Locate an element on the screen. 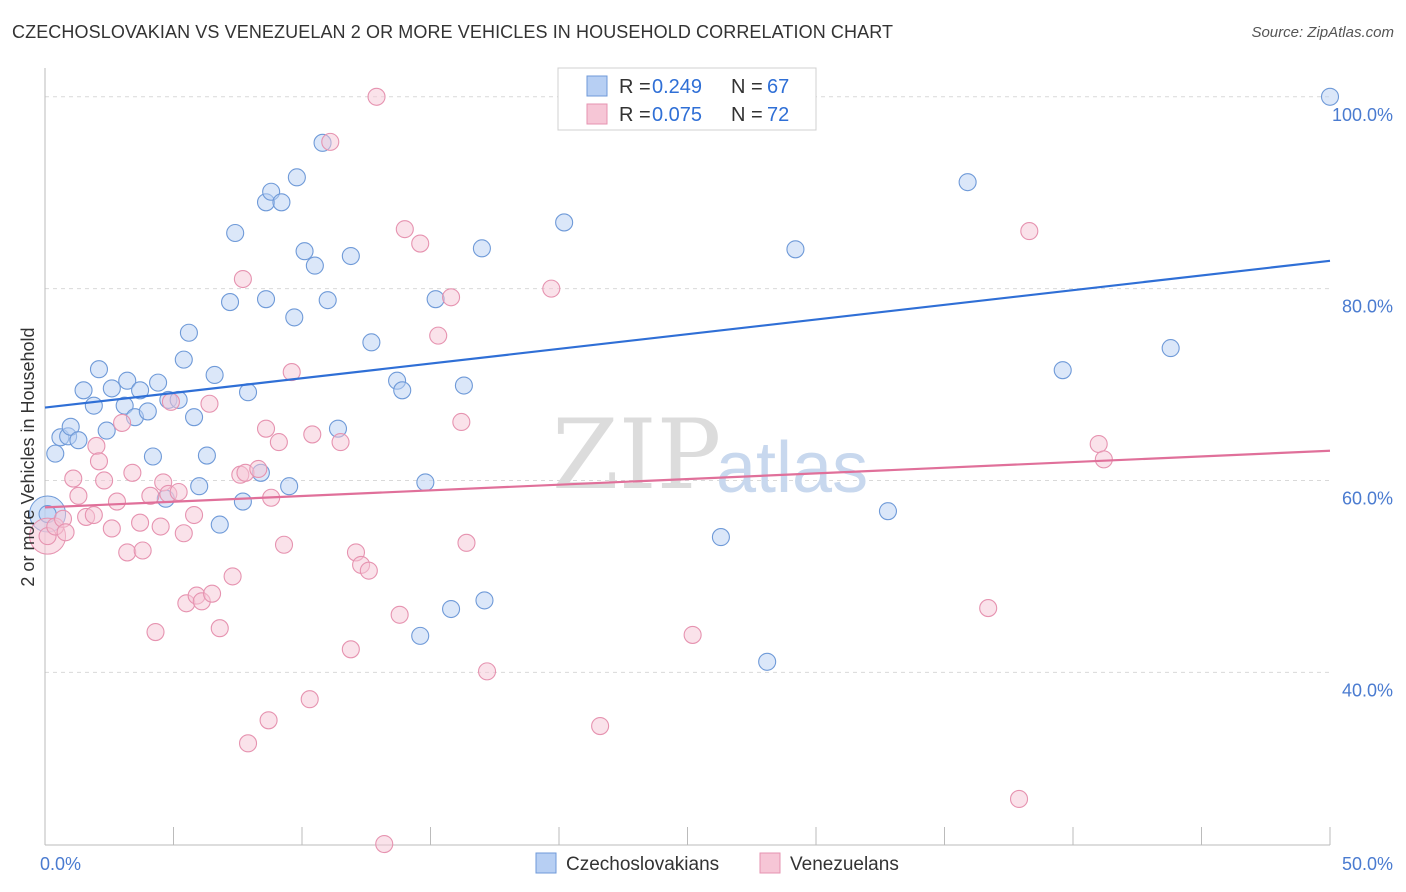  bottom-legend-label-czechoslovakians: Czechoslovakians is located at coordinates (642, 864).